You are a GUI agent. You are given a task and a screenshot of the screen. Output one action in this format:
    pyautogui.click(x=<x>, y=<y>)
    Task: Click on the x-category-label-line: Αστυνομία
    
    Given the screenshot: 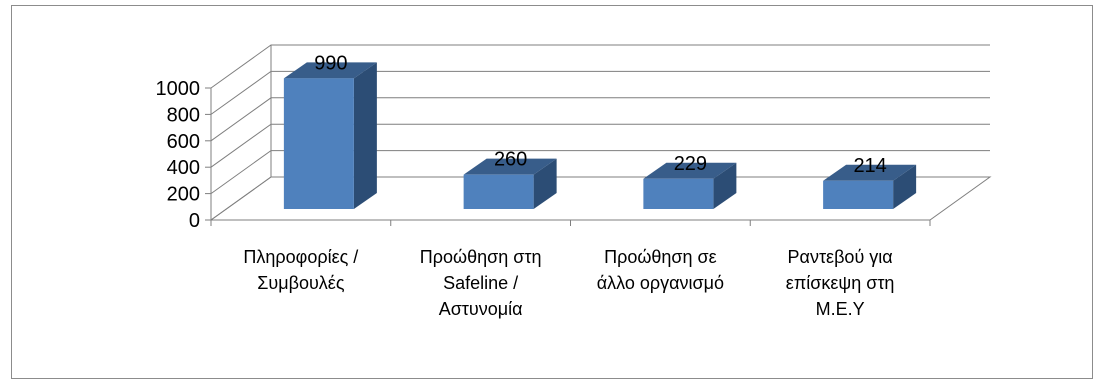 What is the action you would take?
    pyautogui.click(x=481, y=309)
    